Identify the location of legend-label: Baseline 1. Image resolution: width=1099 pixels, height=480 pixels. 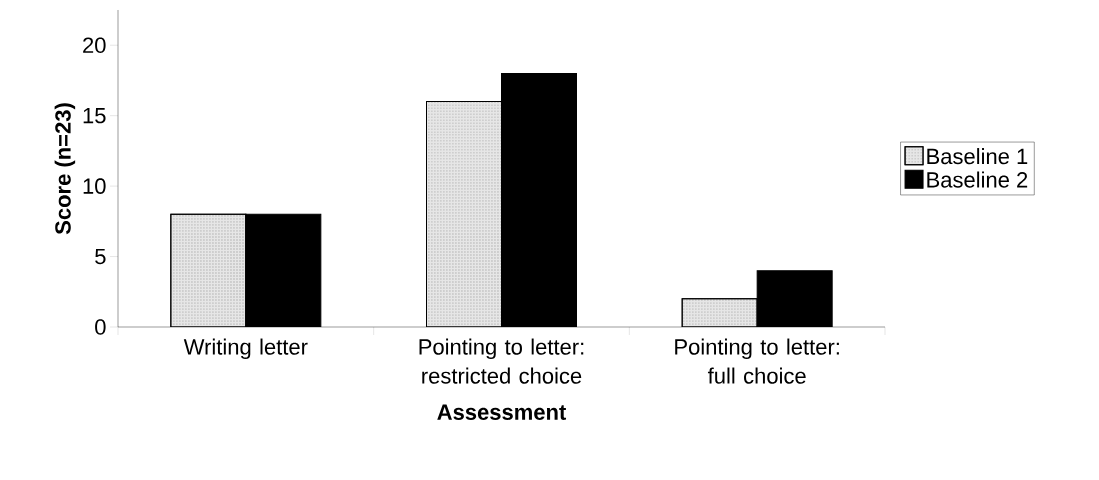
(977, 156).